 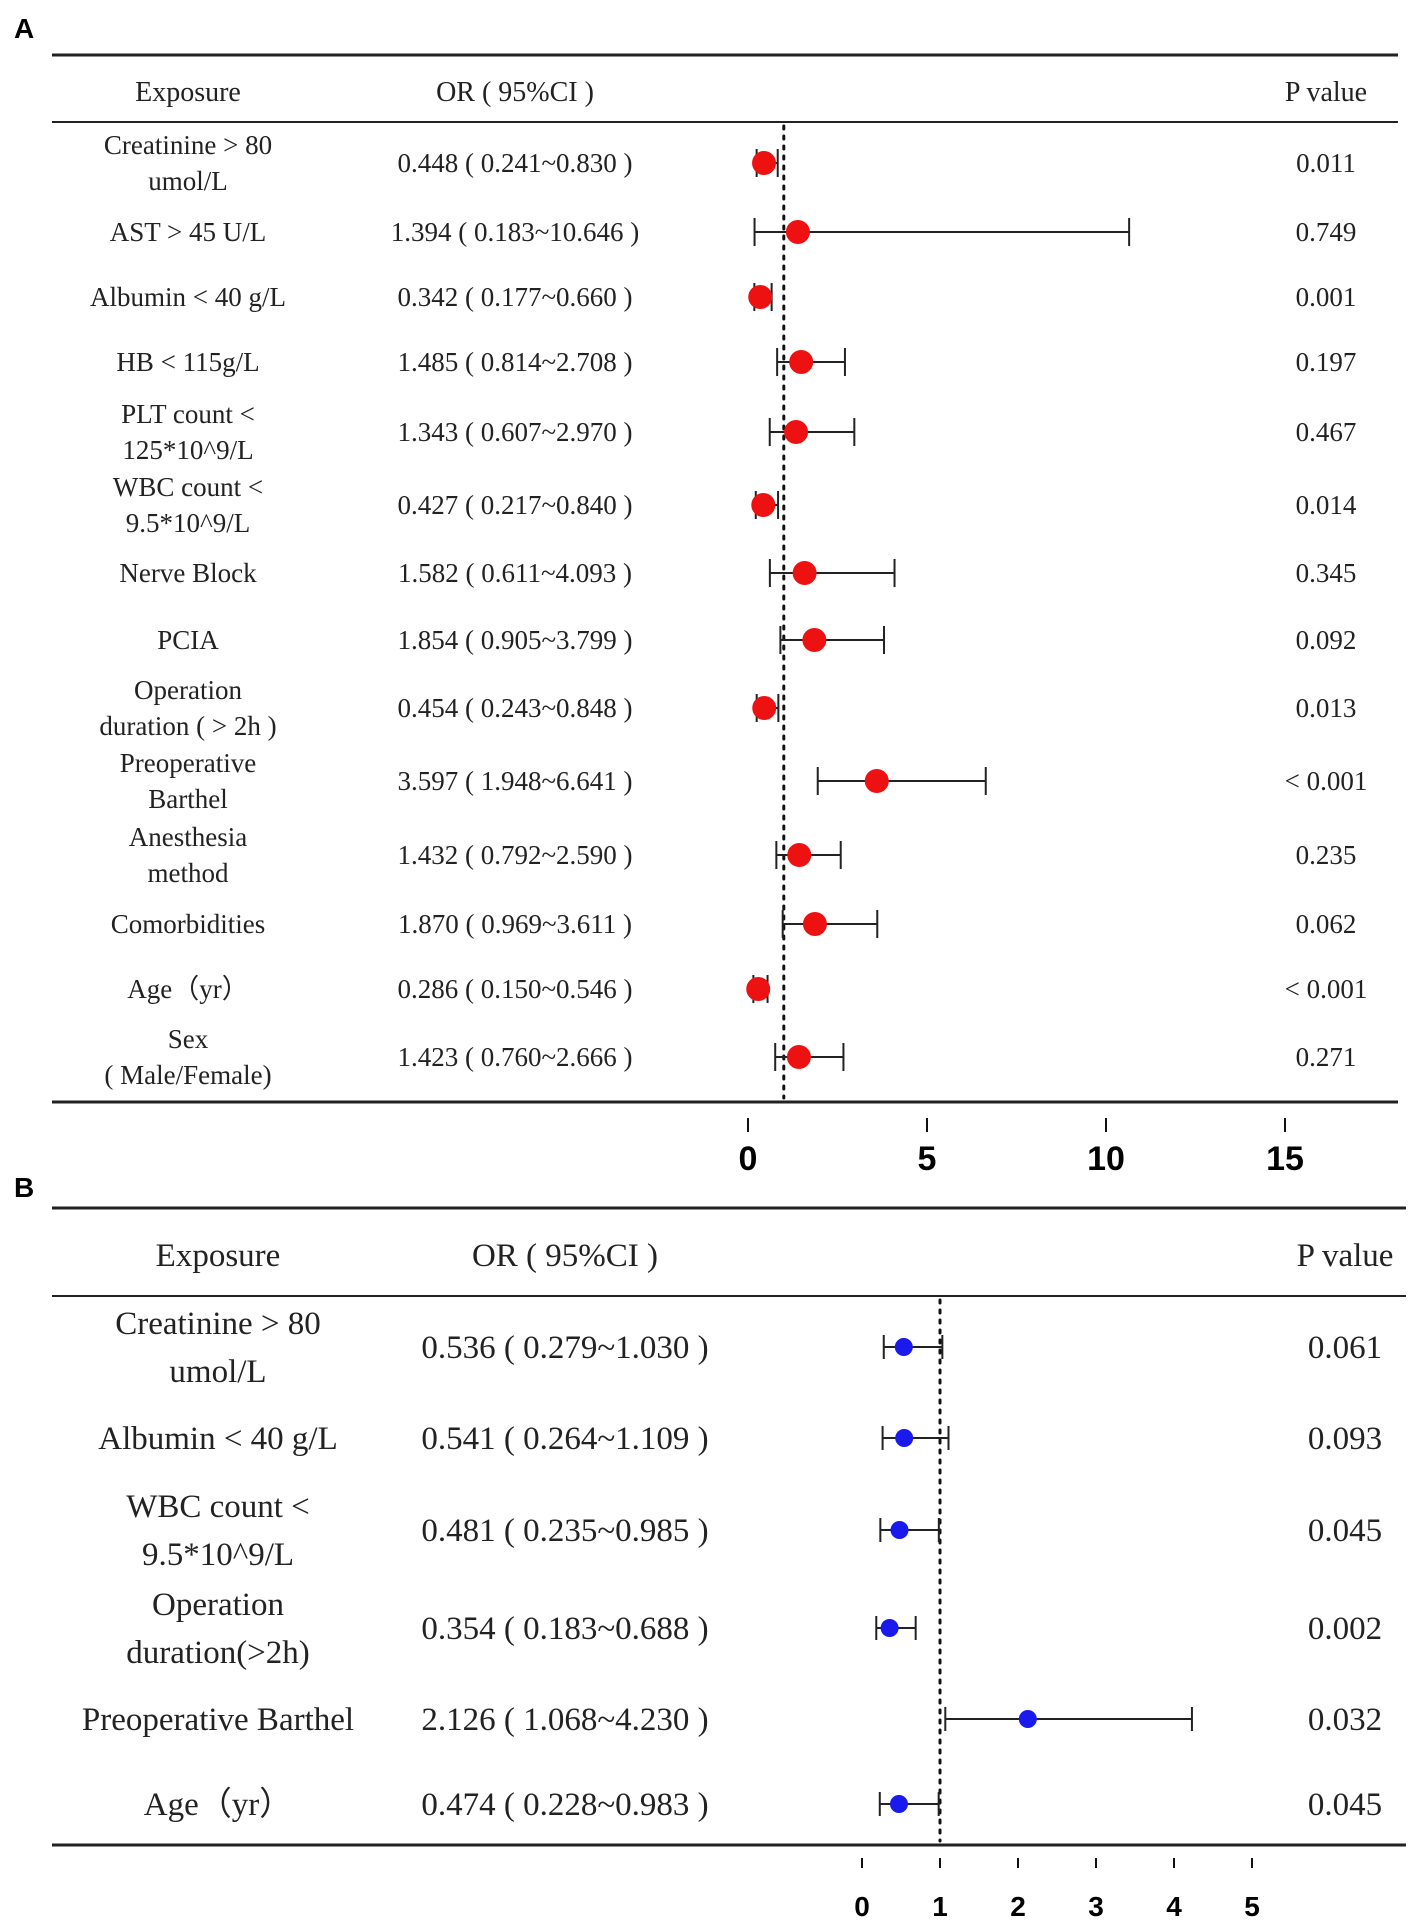 I want to click on or-ci-value: 1.423 ( 0.760~2.666 ), so click(x=514, y=1057).